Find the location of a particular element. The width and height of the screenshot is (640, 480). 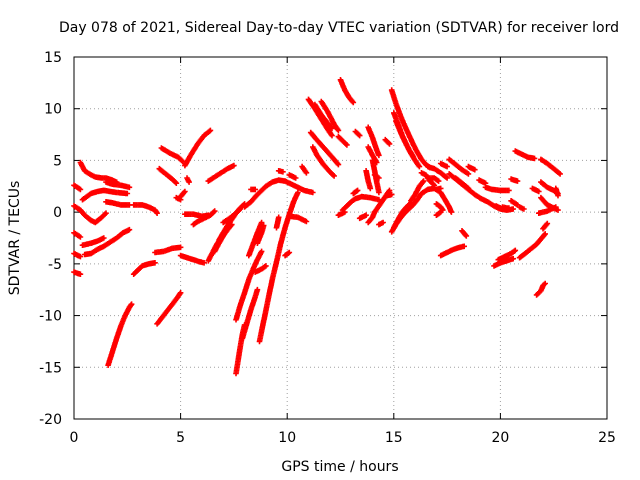

y-tick-label: 15 is located at coordinates (53, 58).